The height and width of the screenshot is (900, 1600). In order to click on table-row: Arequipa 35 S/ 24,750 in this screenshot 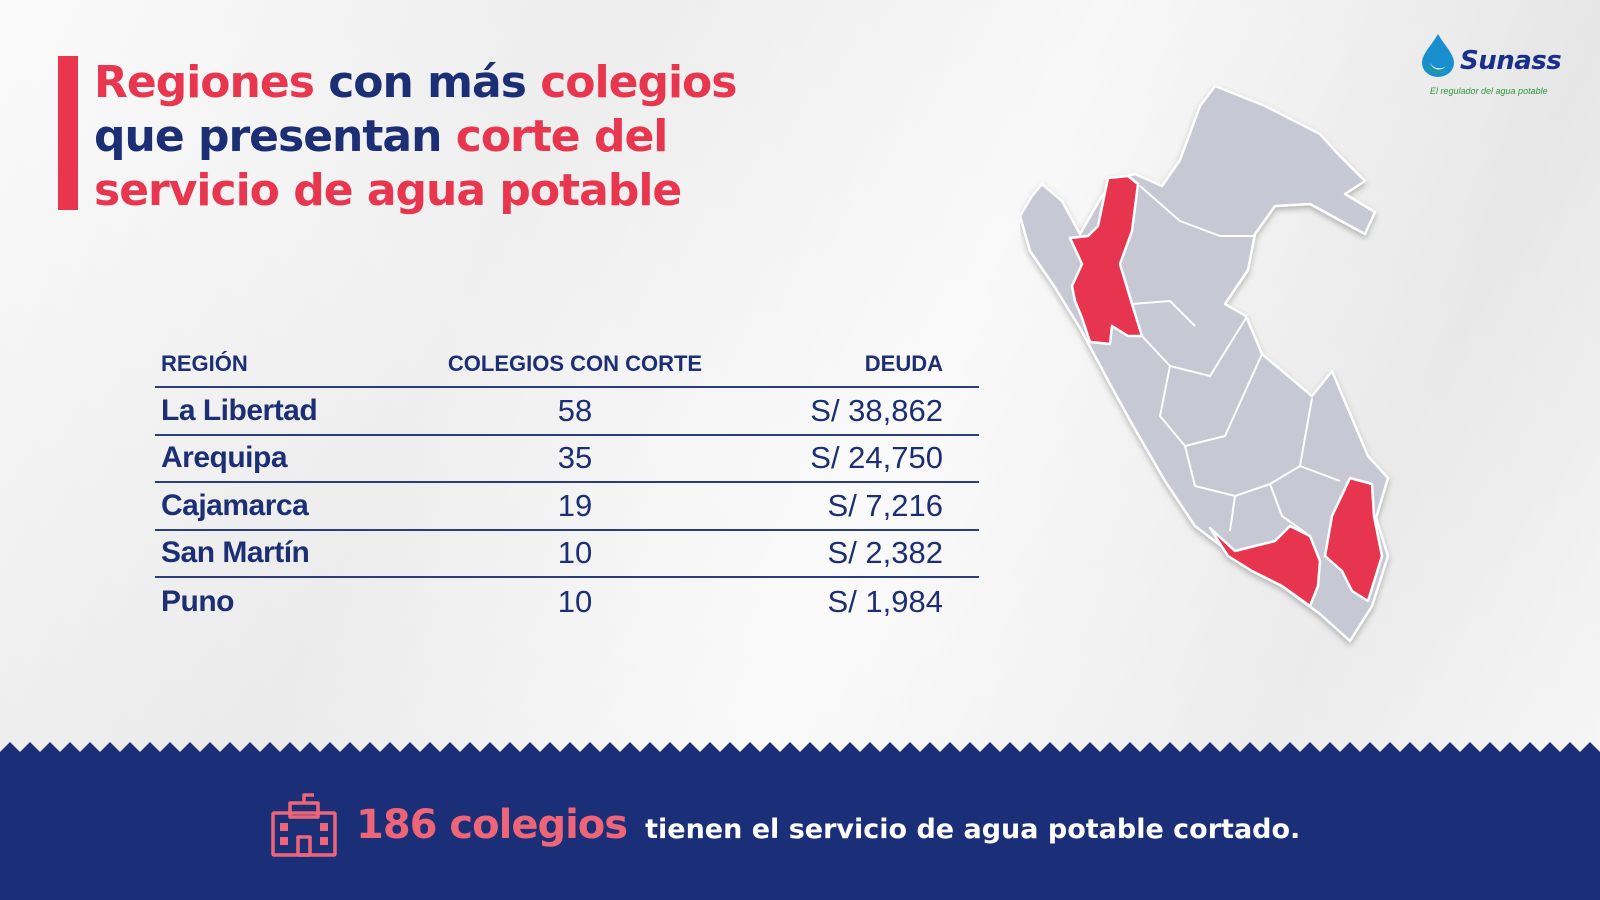, I will do `click(567, 459)`.